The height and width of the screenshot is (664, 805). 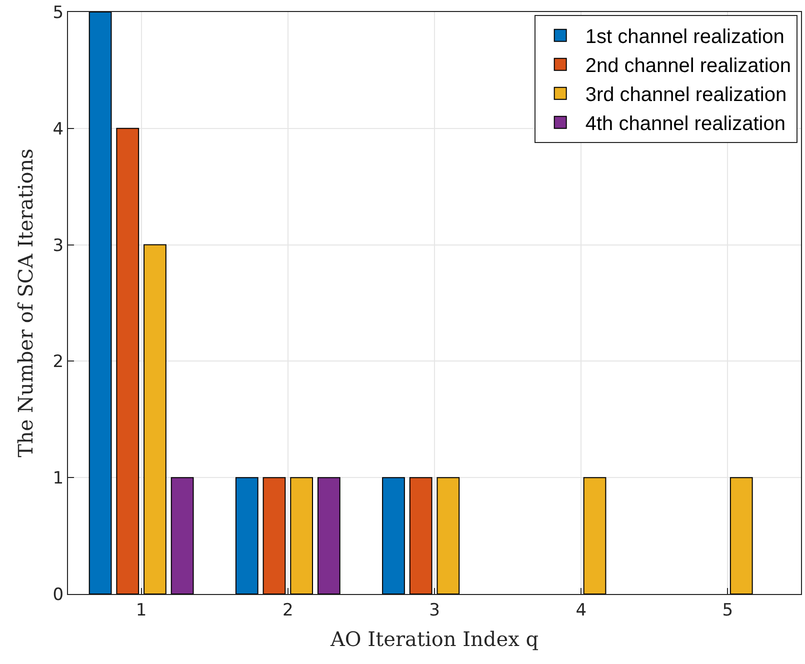 I want to click on legend-label: 3rd channel realization, so click(x=686, y=95).